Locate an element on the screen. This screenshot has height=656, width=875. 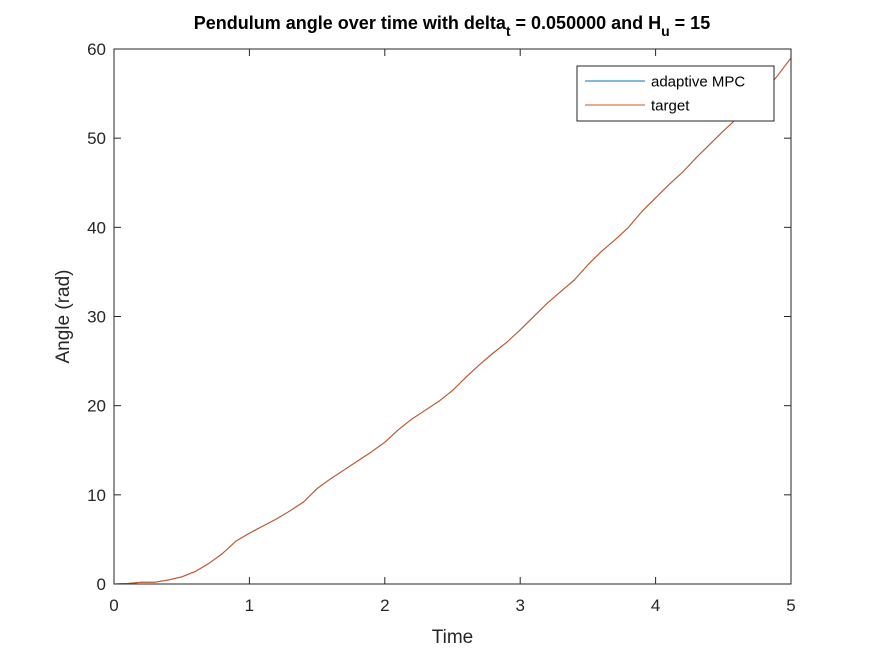
title-subscript-t: t is located at coordinates (508, 31).